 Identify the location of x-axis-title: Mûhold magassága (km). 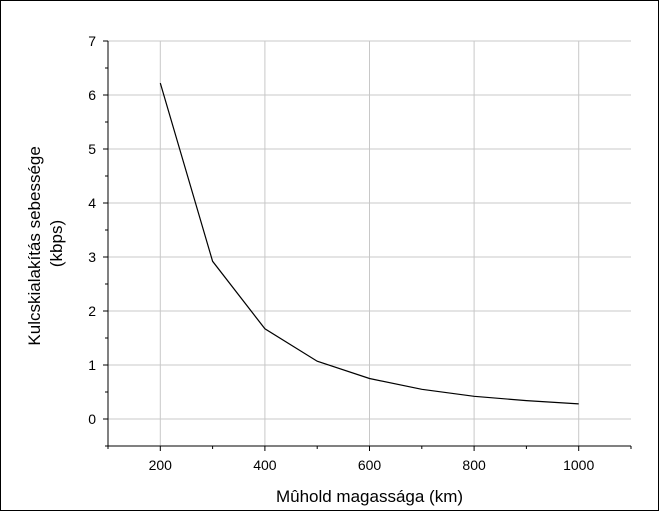
(369, 496).